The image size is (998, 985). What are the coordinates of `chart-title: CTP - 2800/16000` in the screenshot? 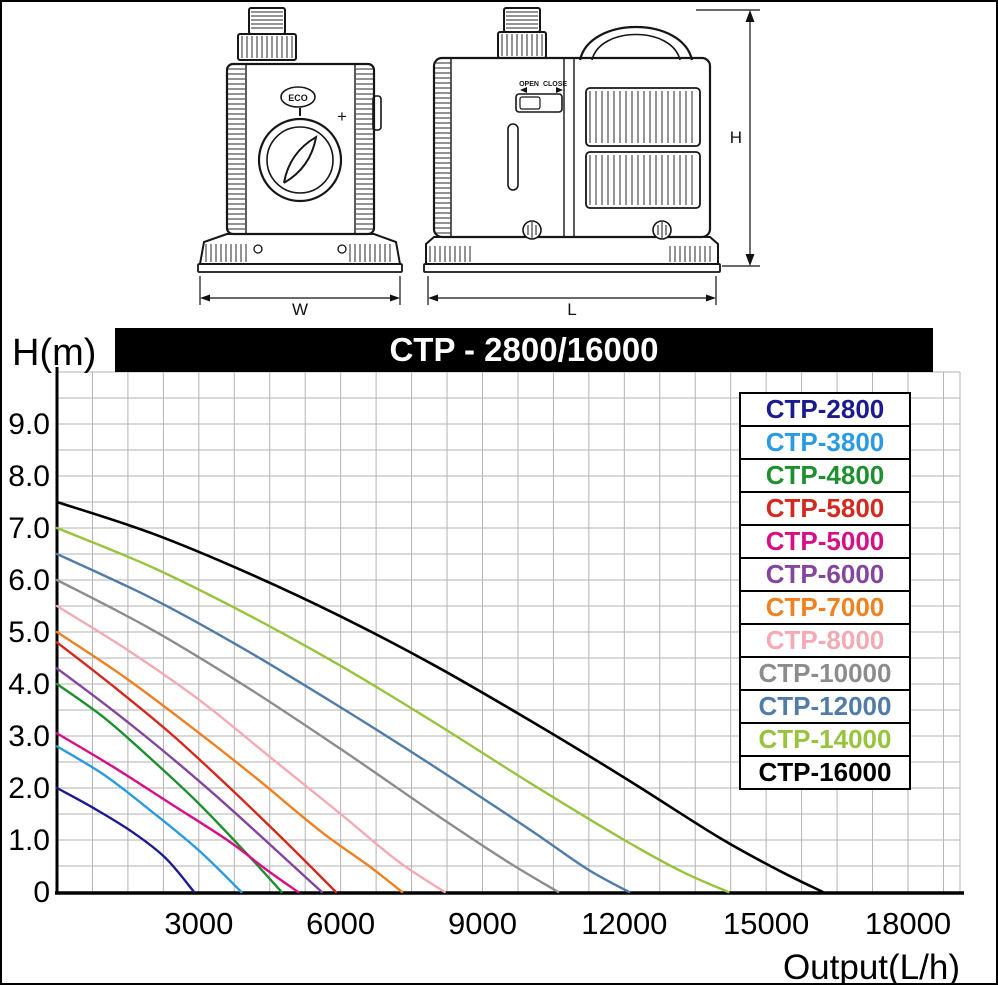 It's located at (523, 349).